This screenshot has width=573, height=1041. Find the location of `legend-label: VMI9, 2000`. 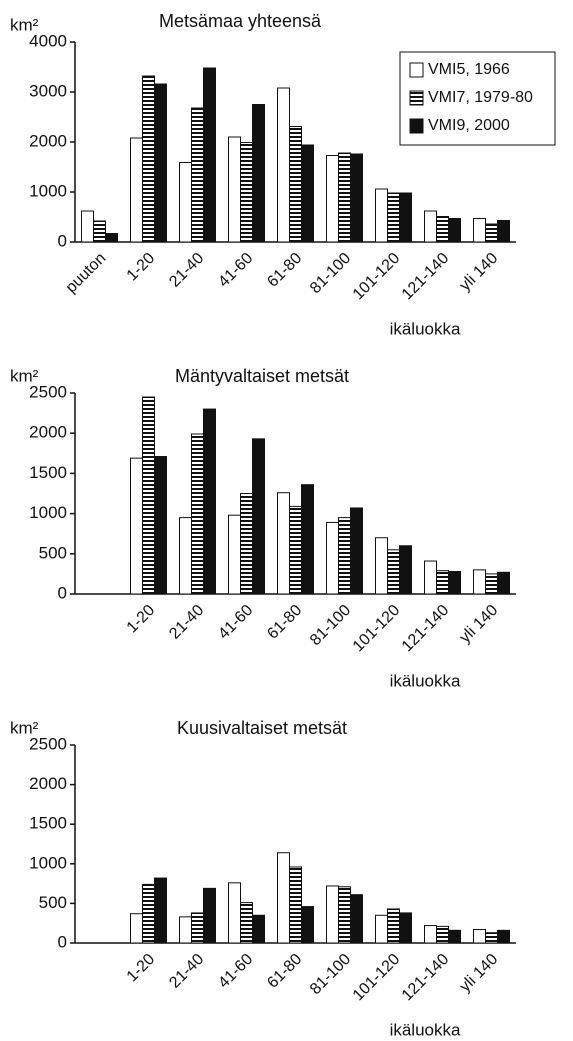

legend-label: VMI9, 2000 is located at coordinates (469, 125).